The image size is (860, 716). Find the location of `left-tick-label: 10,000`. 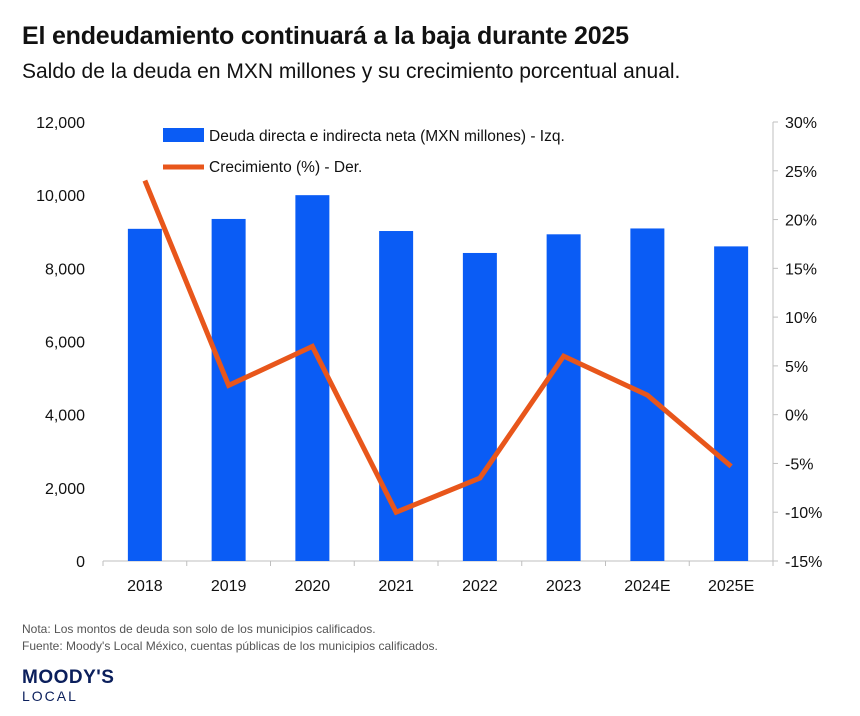

left-tick-label: 10,000 is located at coordinates (60, 196).